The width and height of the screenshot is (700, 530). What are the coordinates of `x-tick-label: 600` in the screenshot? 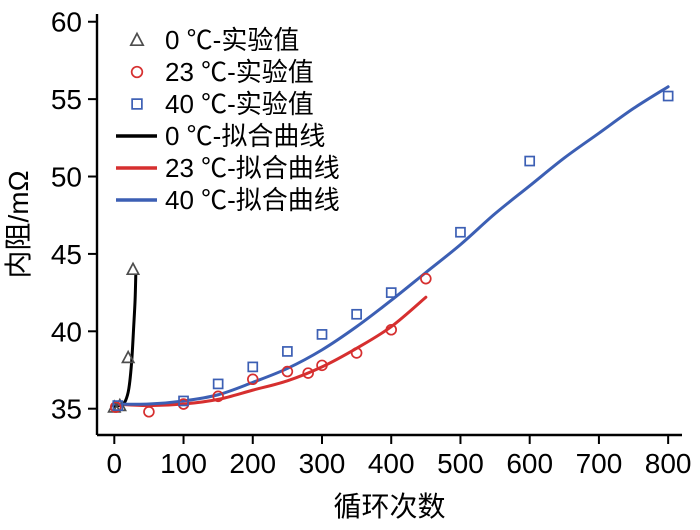 It's located at (529, 463).